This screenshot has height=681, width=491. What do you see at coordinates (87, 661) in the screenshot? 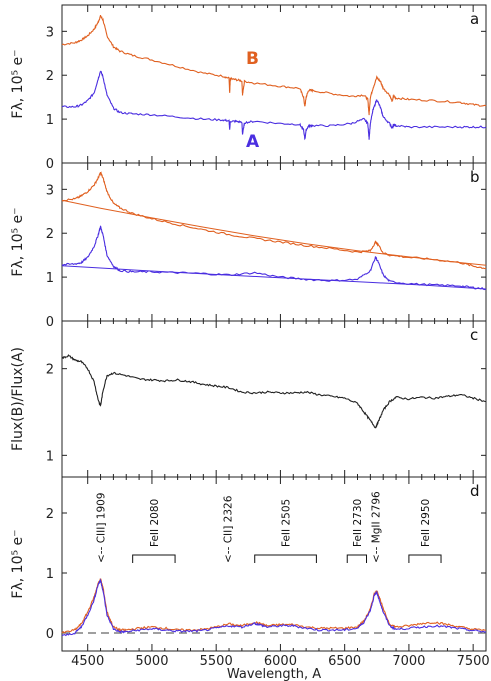
I see `x-tick-label: 4500` at bounding box center [87, 661].